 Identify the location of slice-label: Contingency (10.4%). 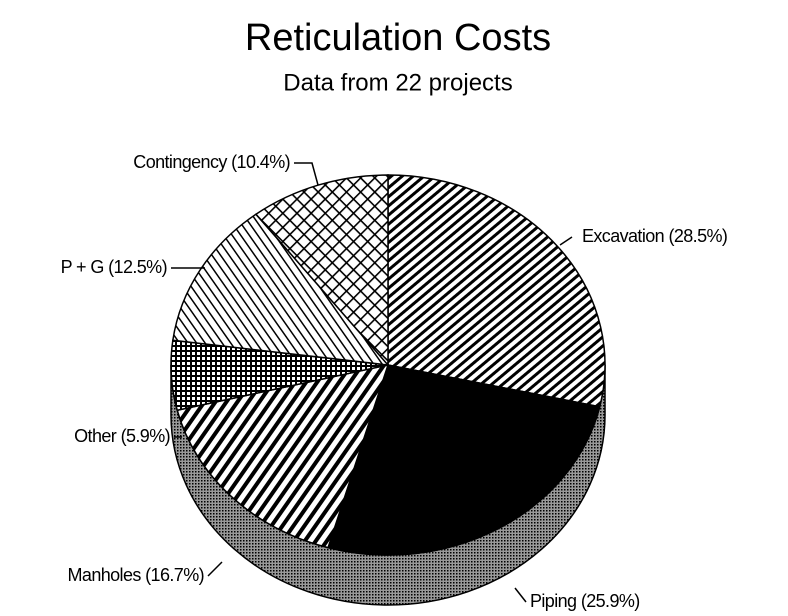
(211, 162).